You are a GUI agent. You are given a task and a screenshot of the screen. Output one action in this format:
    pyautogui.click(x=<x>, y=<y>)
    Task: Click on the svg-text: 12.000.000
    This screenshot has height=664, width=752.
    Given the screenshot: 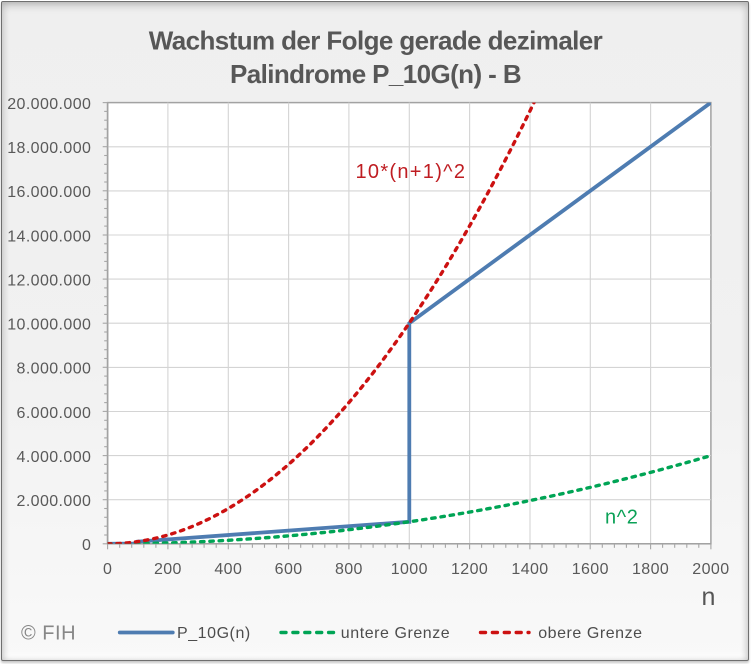 What is the action you would take?
    pyautogui.click(x=49, y=280)
    